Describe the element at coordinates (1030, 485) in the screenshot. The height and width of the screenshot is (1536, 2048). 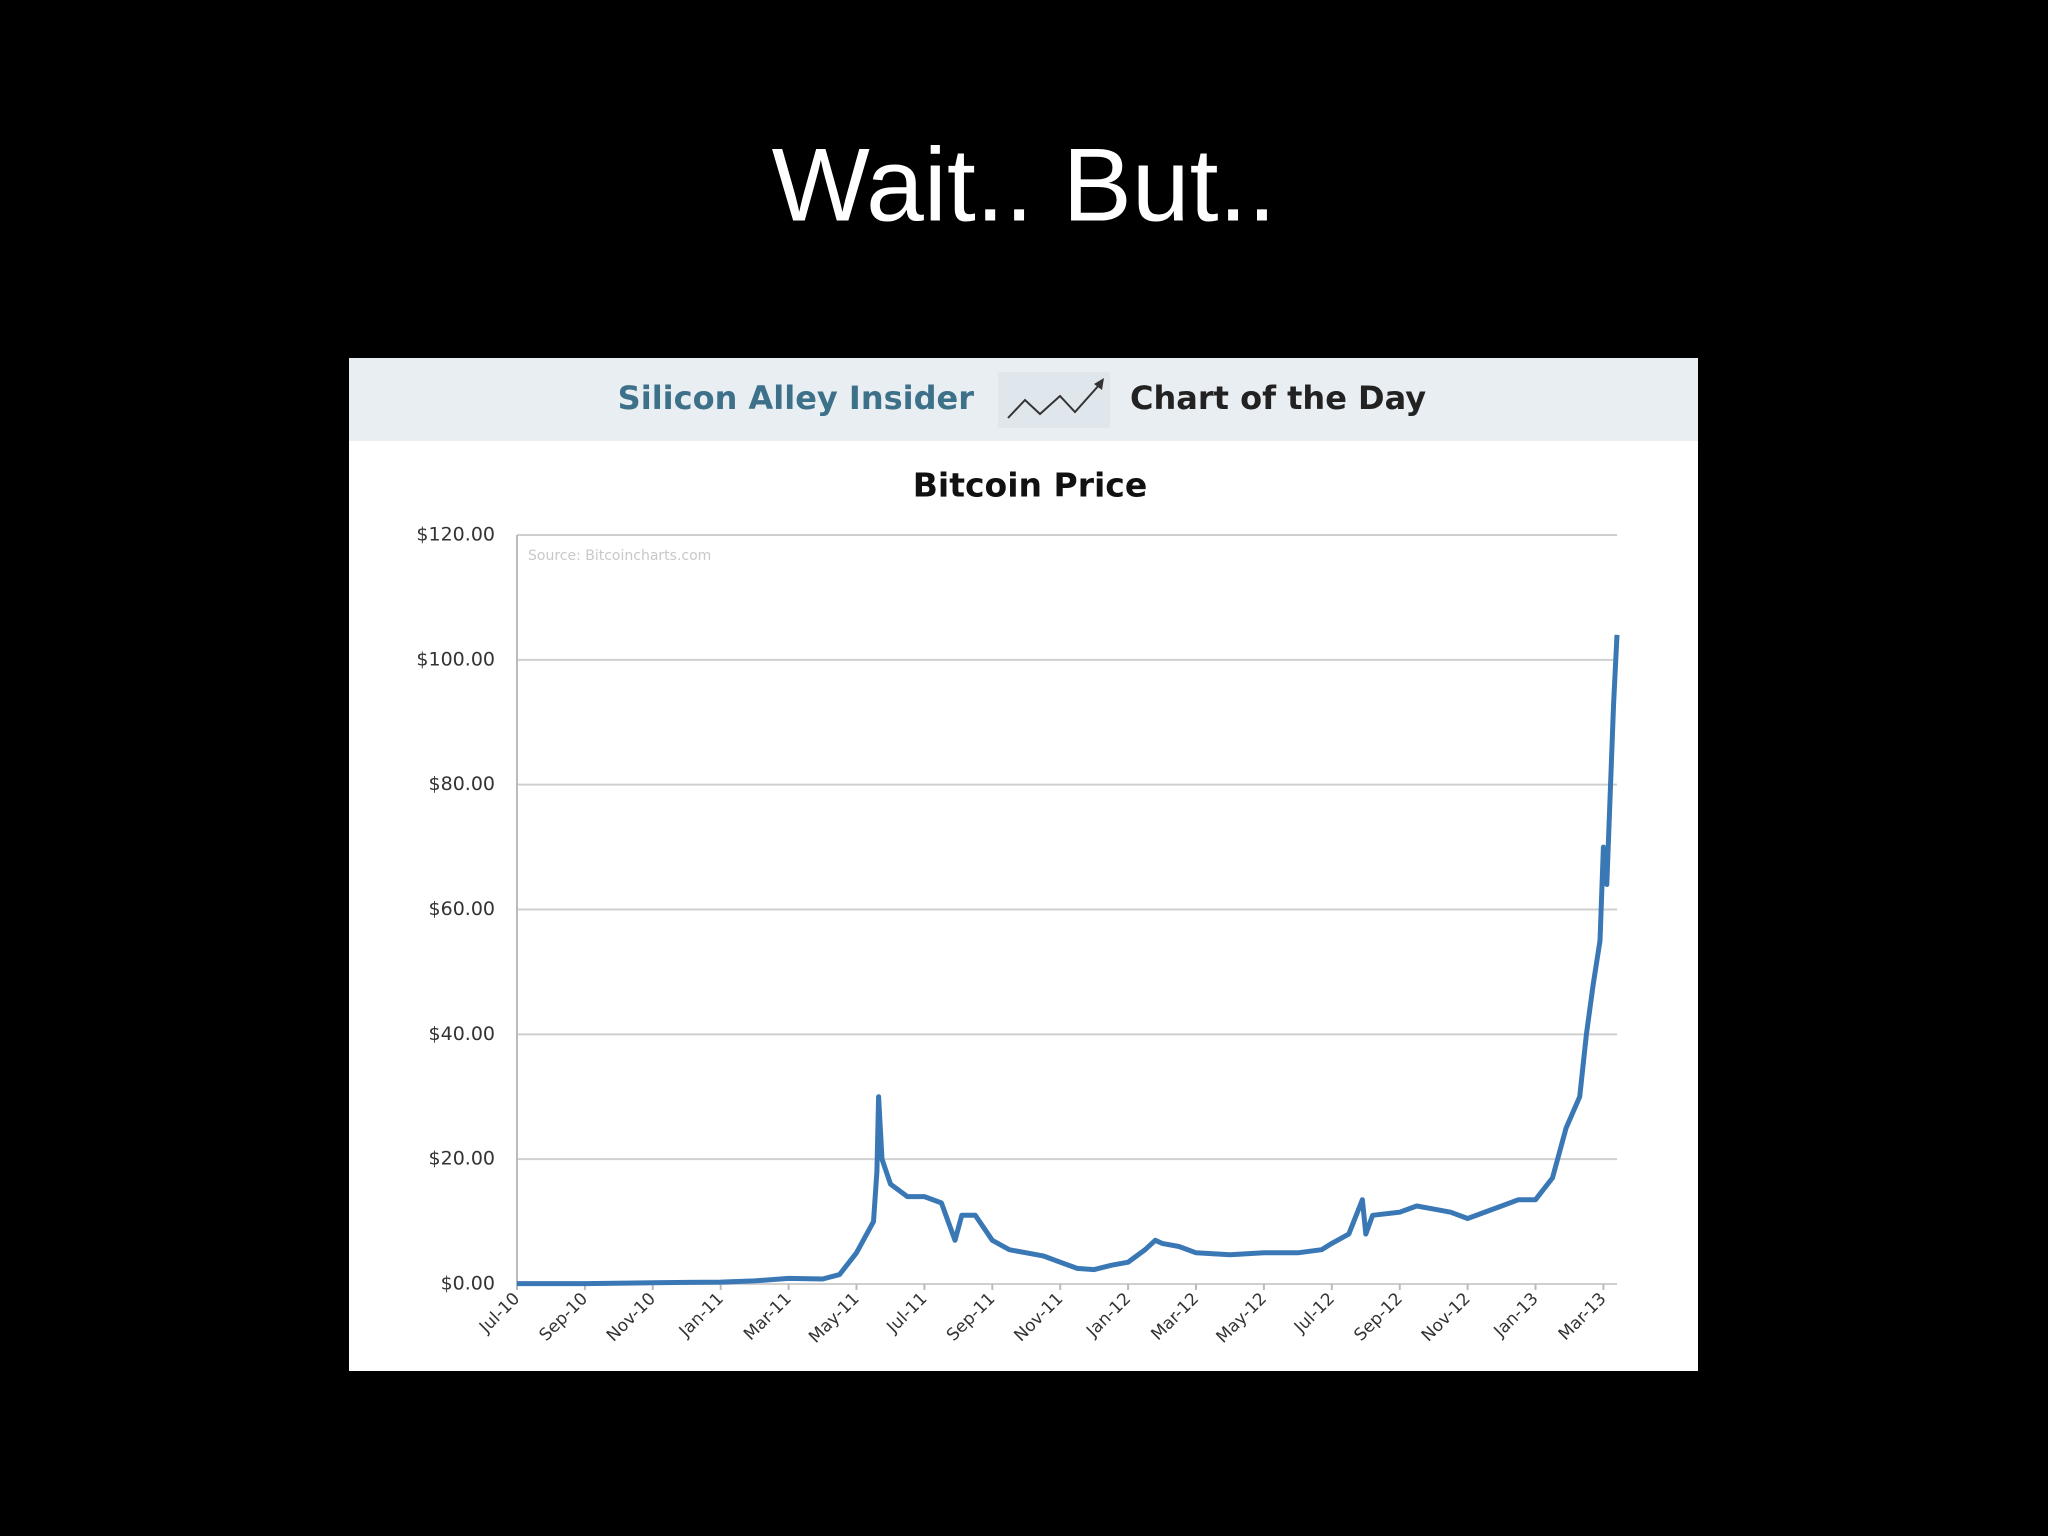
I see `chart-title: Bitcoin Price` at that location.